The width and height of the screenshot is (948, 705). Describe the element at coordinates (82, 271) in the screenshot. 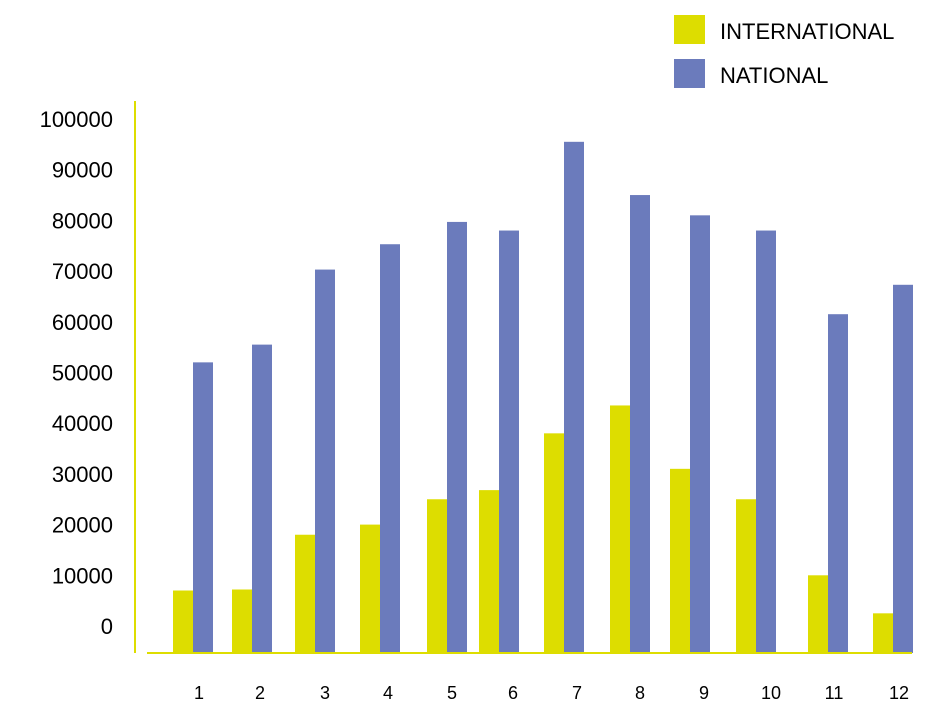

I see `y-tick-label-70000: 70000` at that location.